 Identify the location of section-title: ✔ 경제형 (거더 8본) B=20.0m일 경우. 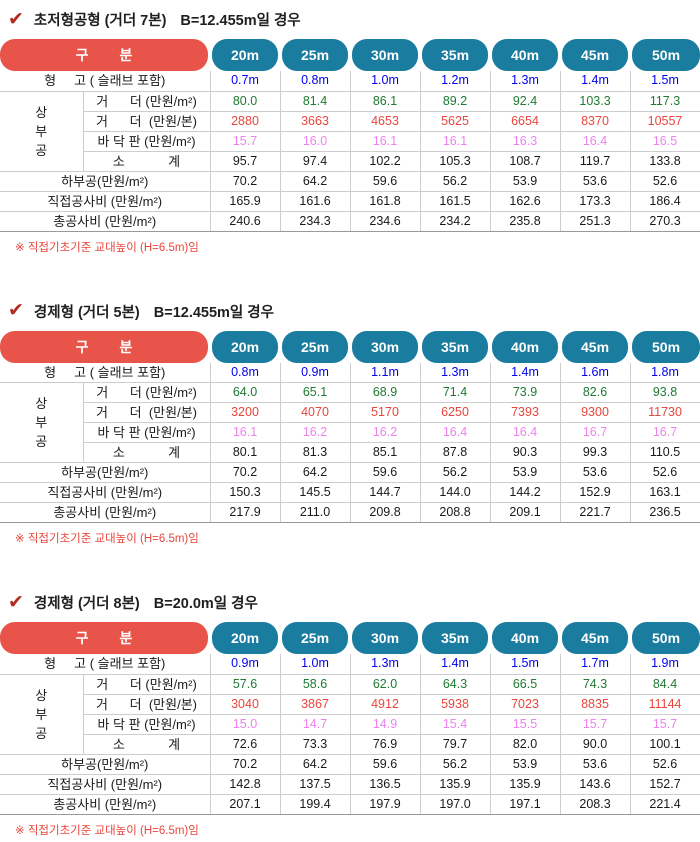
(350, 605).